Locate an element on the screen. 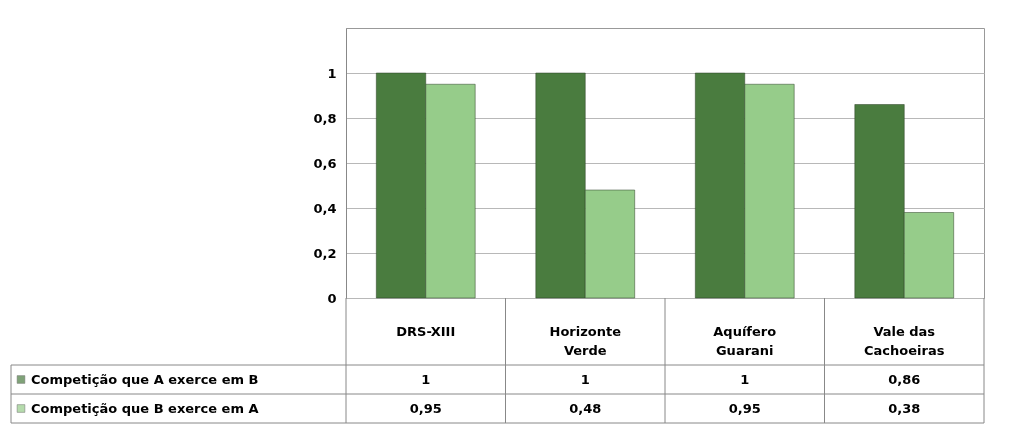  data-label: 0,38 is located at coordinates (904, 408).